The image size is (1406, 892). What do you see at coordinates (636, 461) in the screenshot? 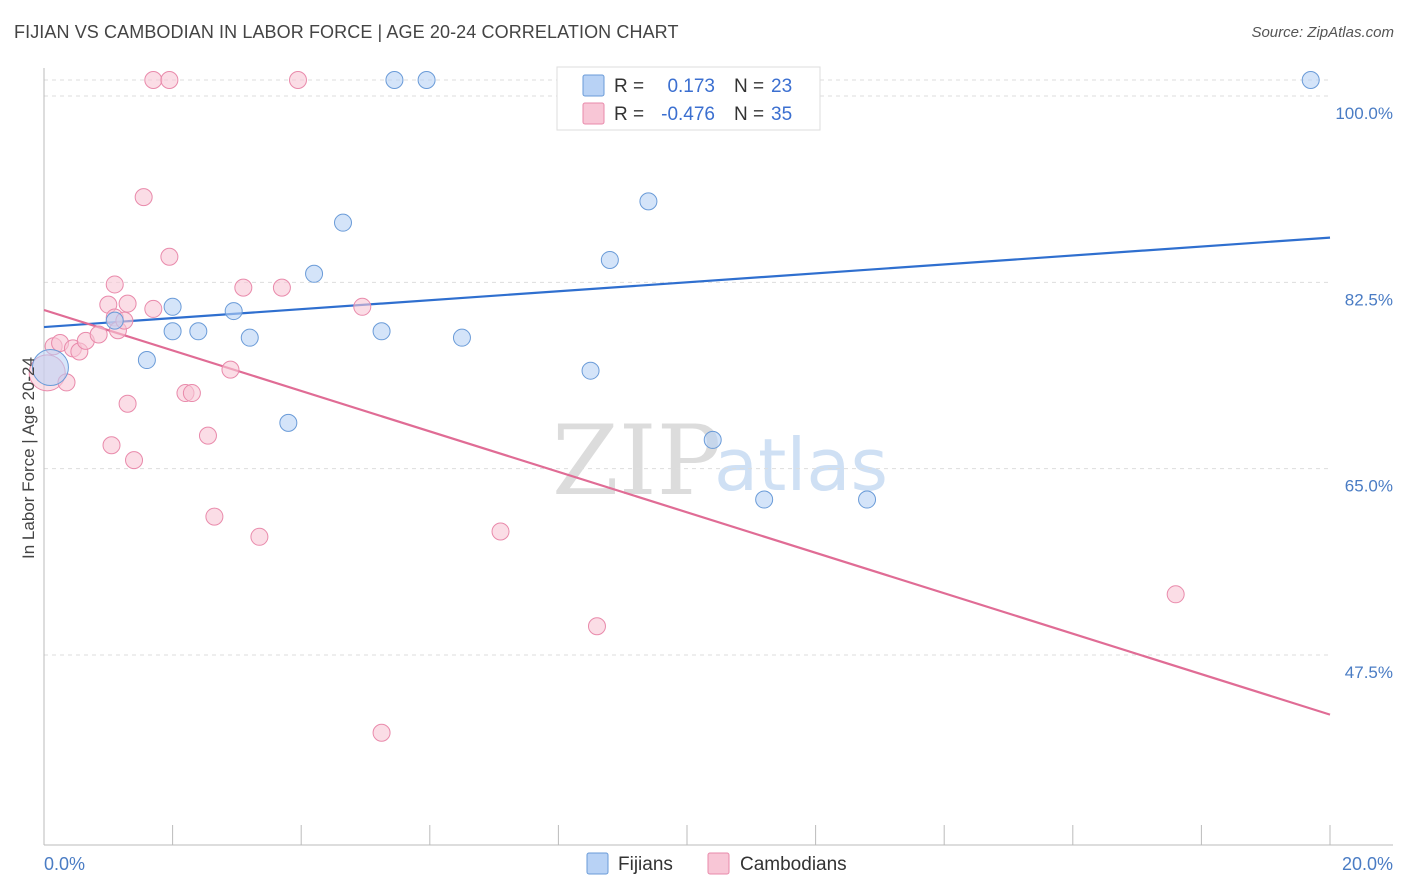
I see `watermark-zip: ZIP` at bounding box center [636, 461].